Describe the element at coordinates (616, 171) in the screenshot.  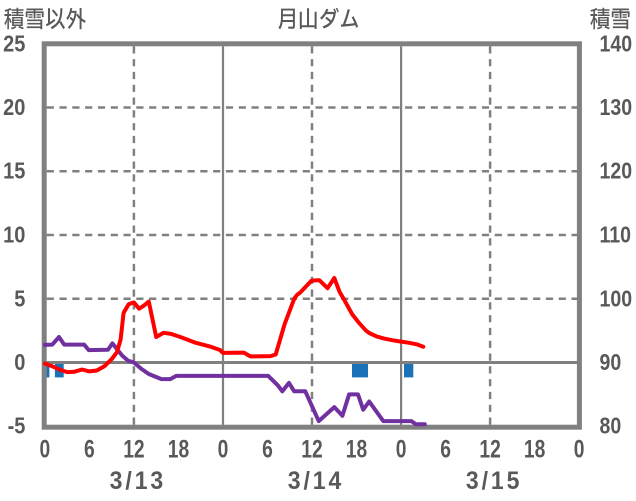
I see `svg-text: 120` at that location.